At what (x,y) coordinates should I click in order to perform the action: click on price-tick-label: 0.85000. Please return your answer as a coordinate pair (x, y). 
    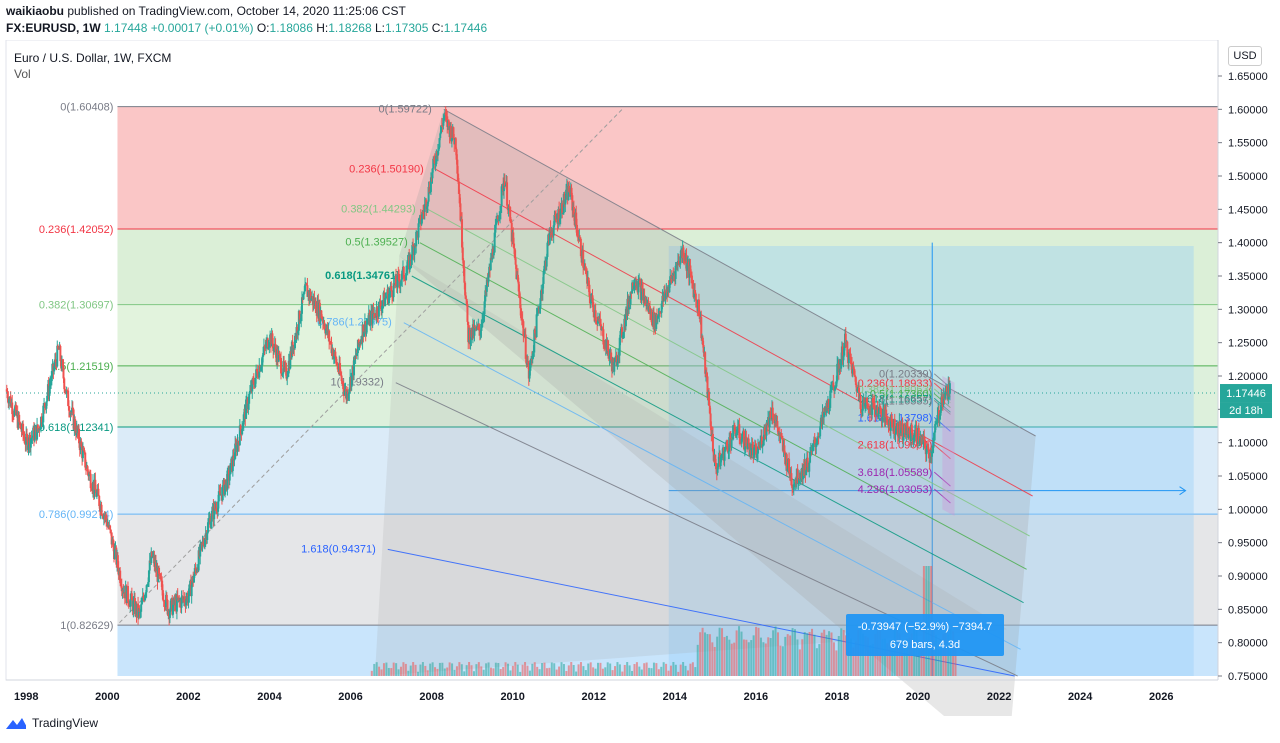
    Looking at the image, I should click on (1248, 610).